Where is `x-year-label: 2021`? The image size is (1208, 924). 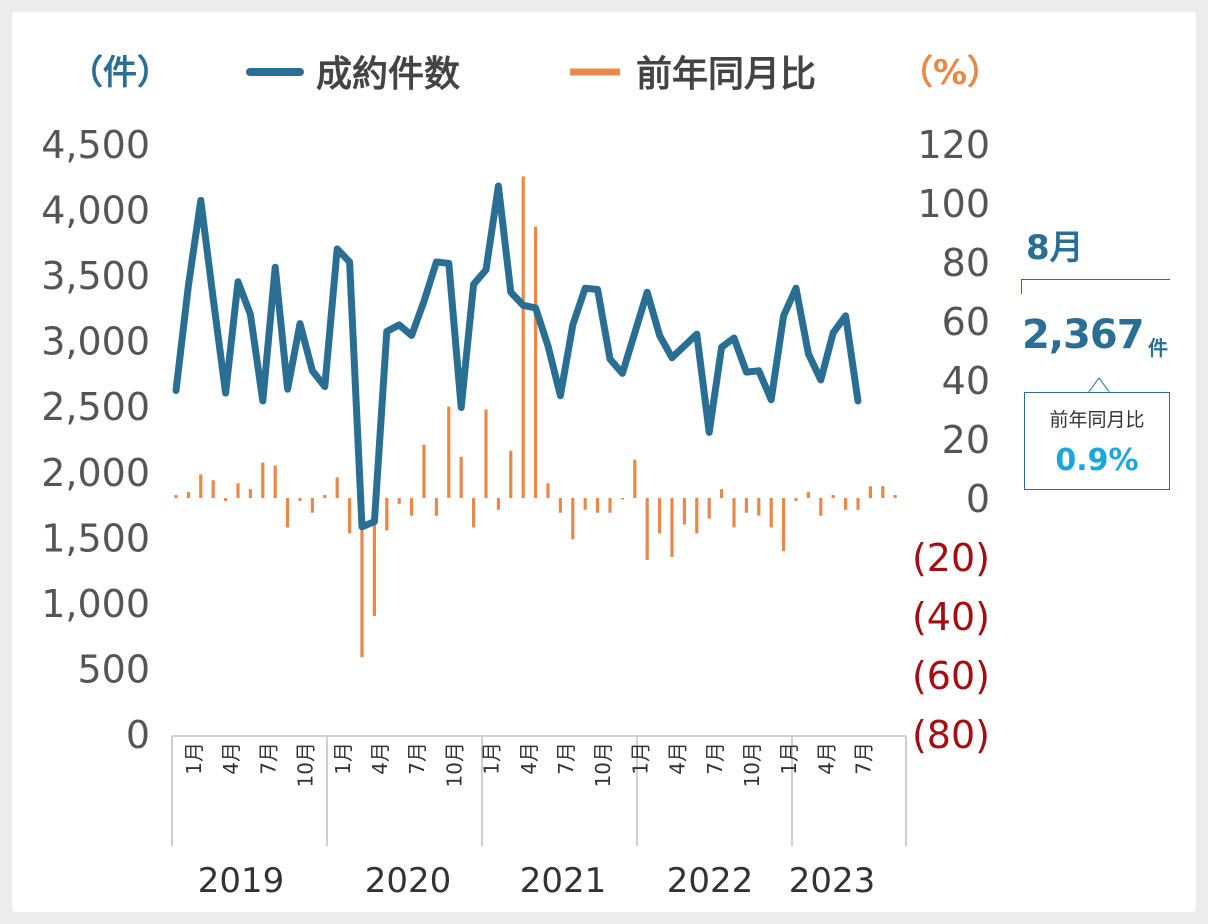
x-year-label: 2021 is located at coordinates (563, 881).